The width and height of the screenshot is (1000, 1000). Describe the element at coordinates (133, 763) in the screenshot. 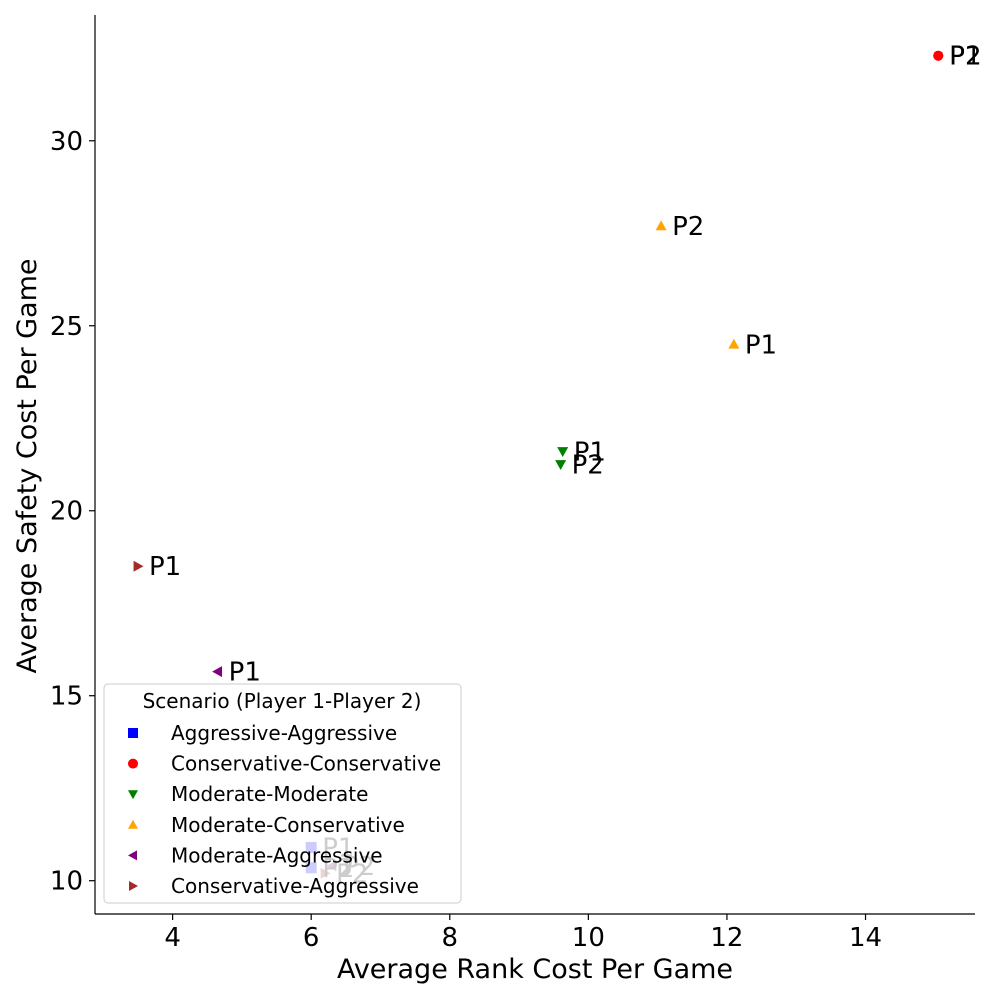

I see `legend-marker-conservative-conservative` at that location.